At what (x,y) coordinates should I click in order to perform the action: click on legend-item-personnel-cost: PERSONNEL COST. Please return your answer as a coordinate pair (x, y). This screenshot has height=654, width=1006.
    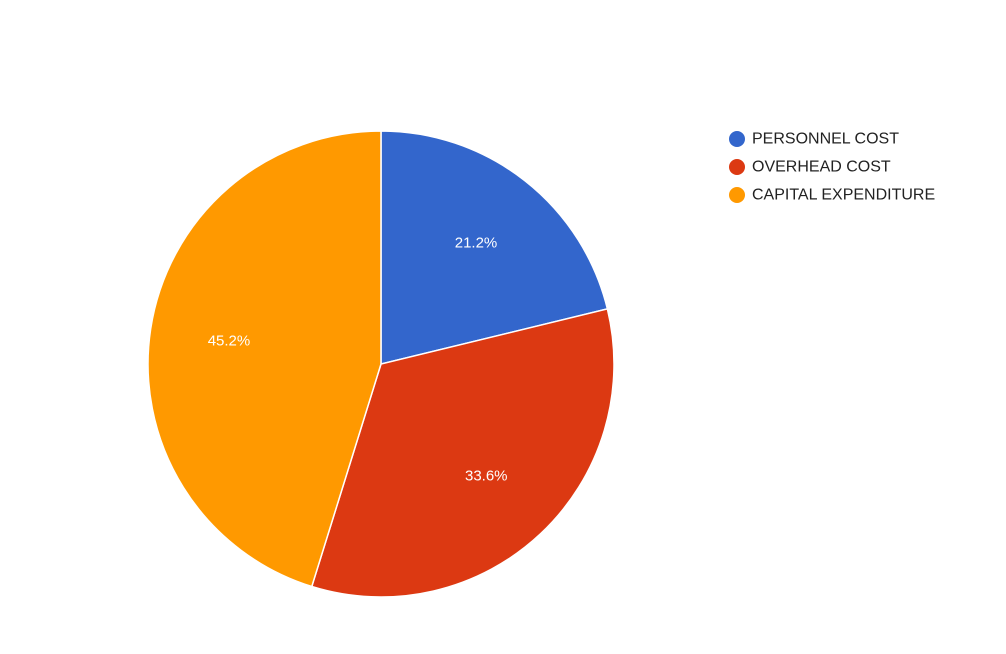
    Looking at the image, I should click on (814, 139).